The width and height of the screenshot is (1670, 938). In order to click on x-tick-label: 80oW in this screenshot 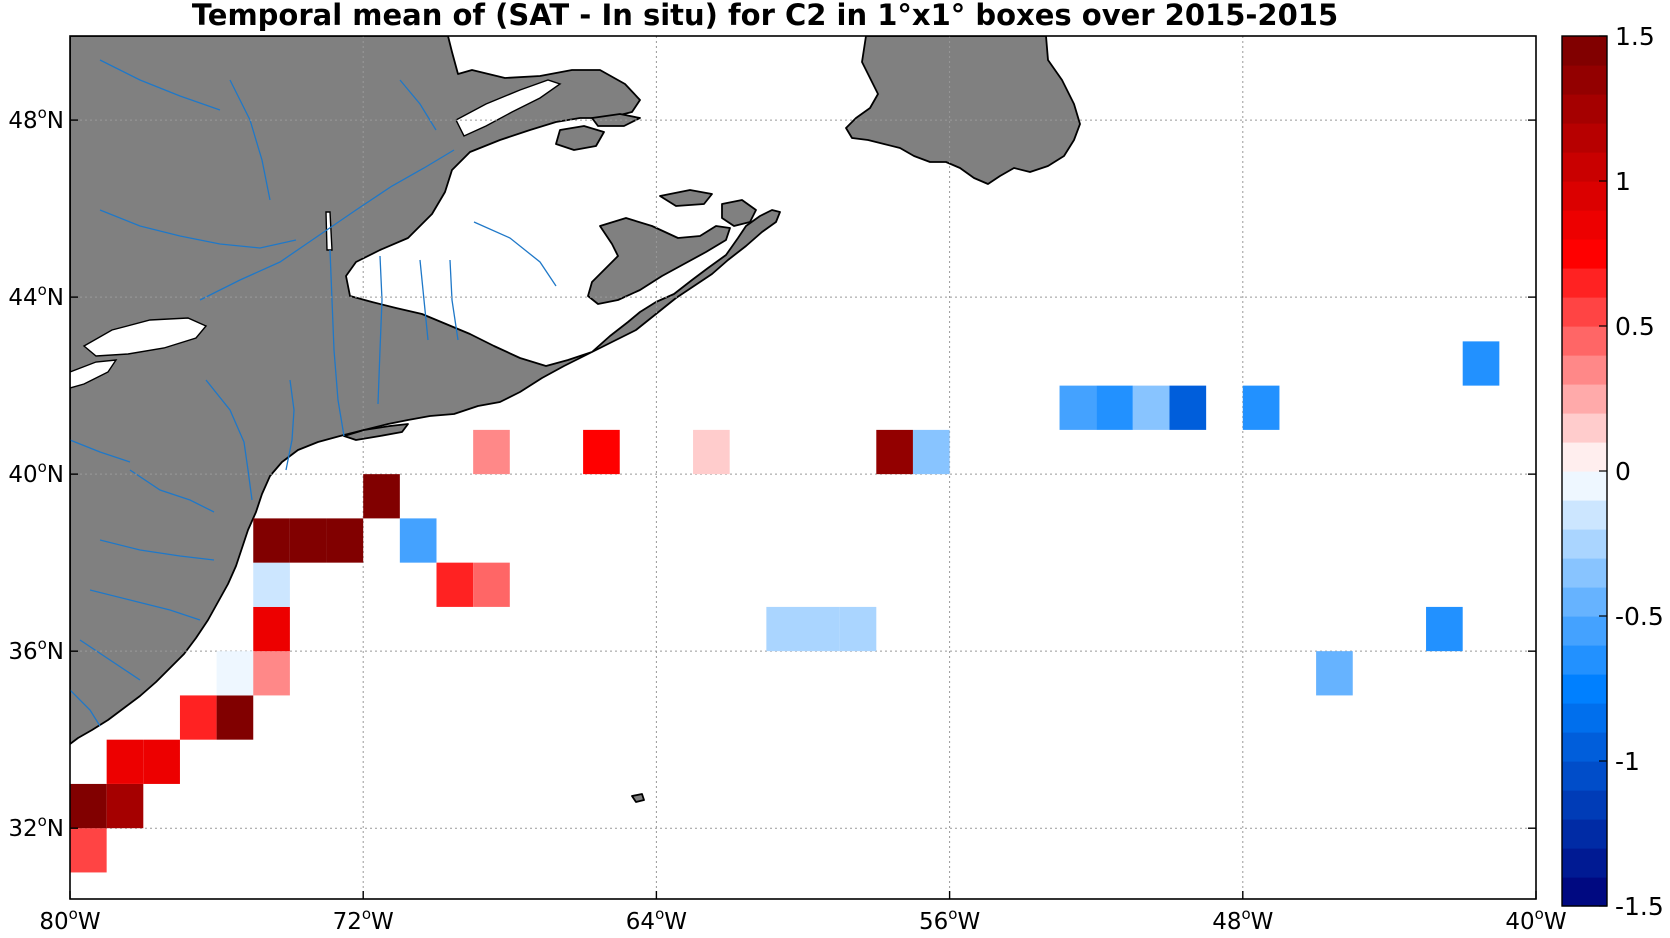, I will do `click(69, 920)`.